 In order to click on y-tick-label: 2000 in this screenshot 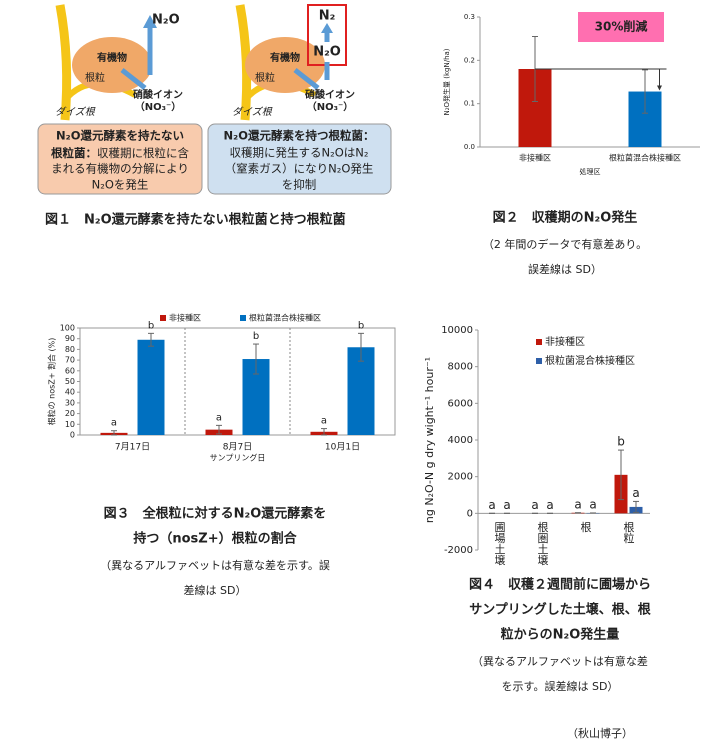, I will do `click(460, 477)`.